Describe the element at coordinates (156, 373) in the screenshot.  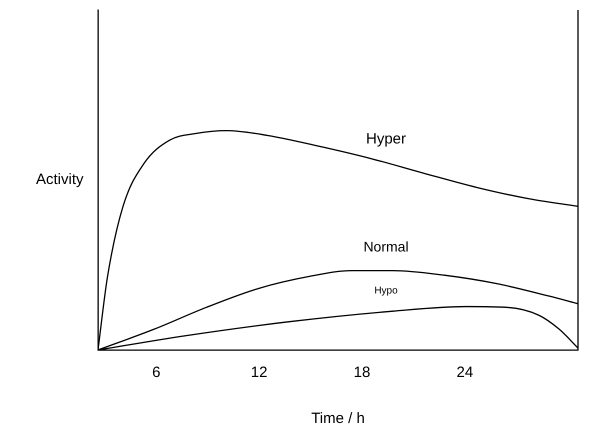
I see `x-tick-label: 6` at that location.